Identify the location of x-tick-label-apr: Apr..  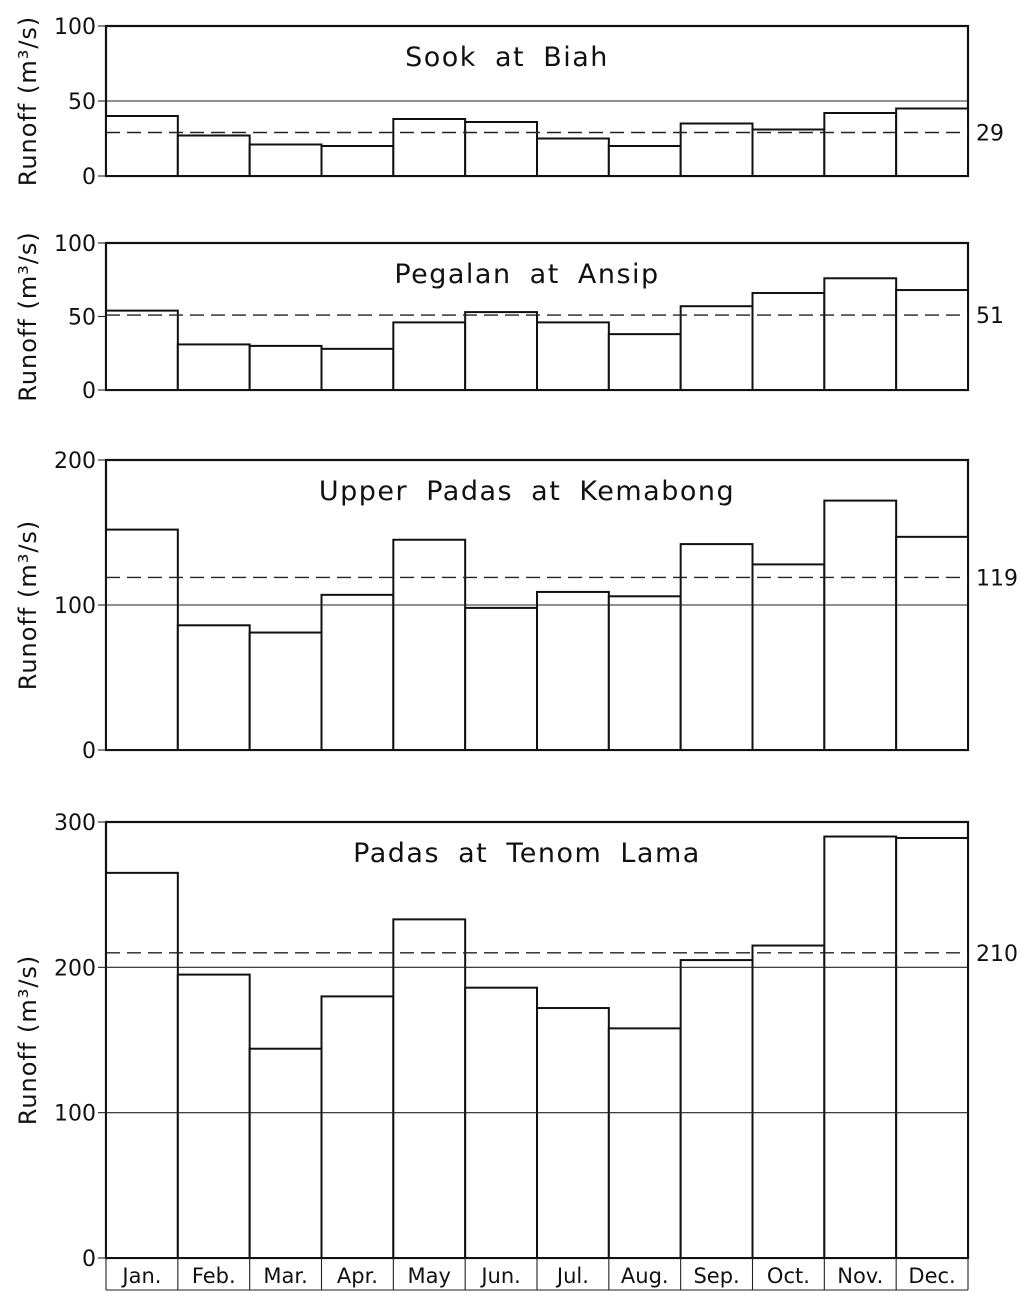
(357, 1276).